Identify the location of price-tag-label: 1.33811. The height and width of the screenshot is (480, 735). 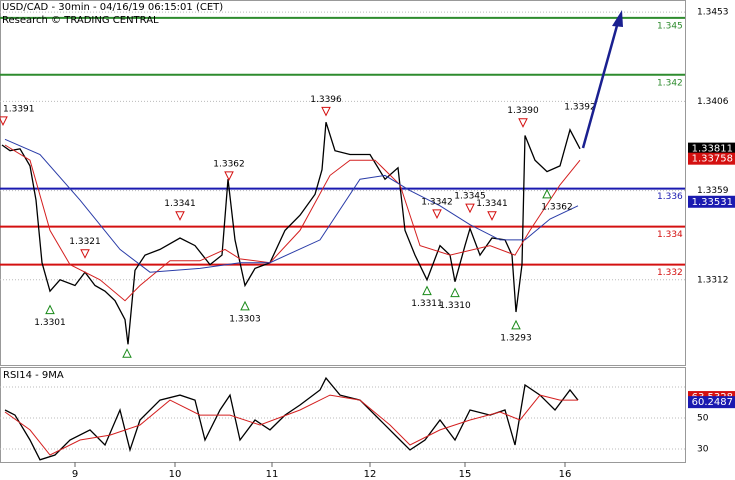
(712, 149).